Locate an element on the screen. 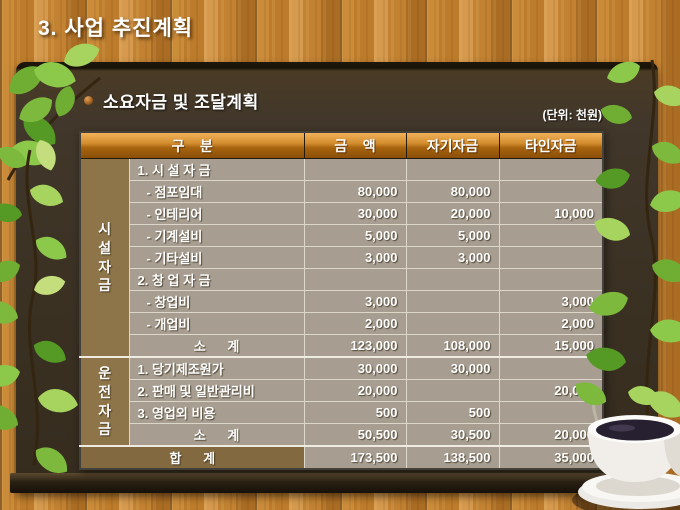 This screenshot has width=680, height=510. cell-own: 30,500 is located at coordinates (452, 435).